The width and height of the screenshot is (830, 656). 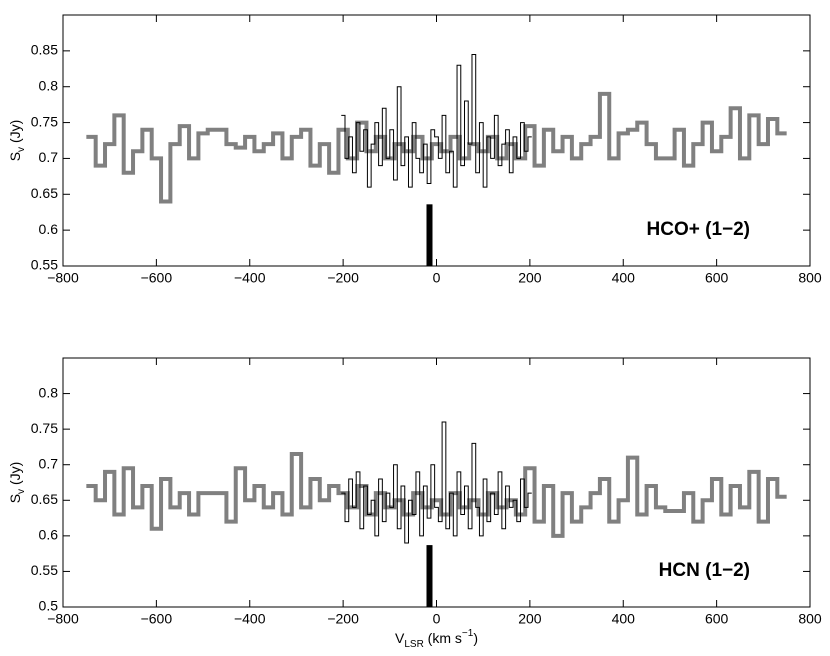 I want to click on x-label-sup: −1, so click(x=468, y=633).